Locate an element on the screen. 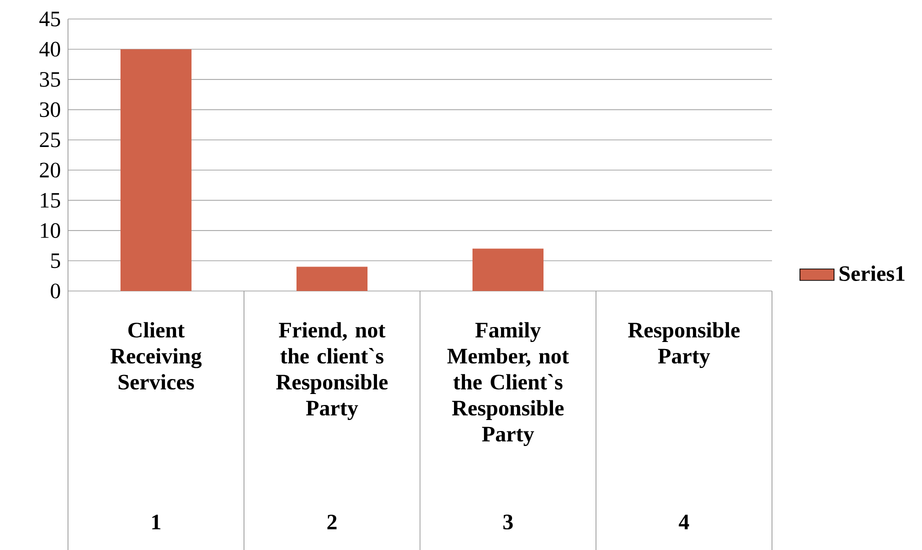 The image size is (922, 550). text: 2 is located at coordinates (332, 522).